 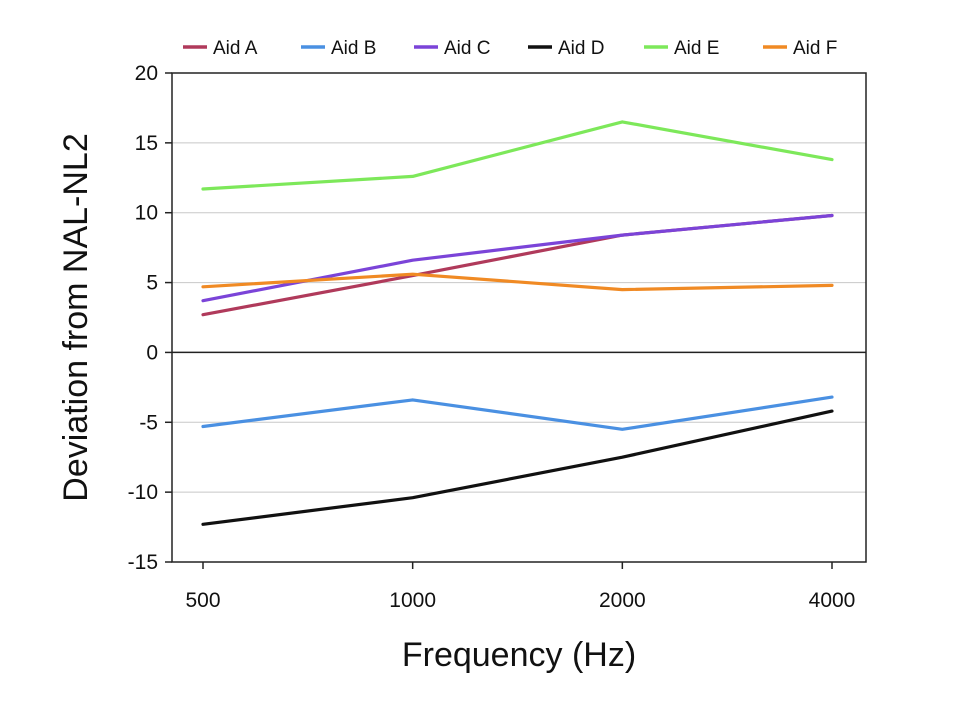 I want to click on series-line-aid-d, so click(x=517, y=467).